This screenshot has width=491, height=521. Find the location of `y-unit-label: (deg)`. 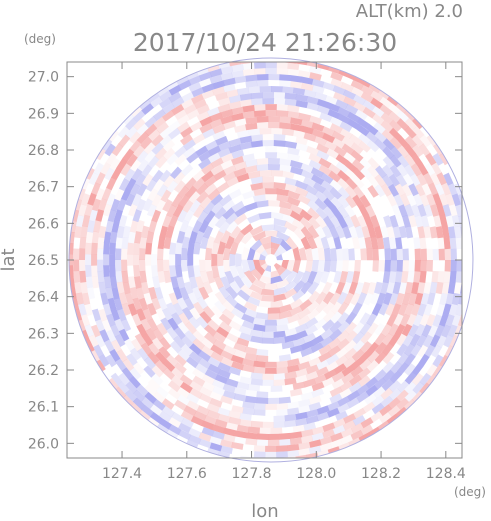

y-unit-label: (deg) is located at coordinates (40, 39).